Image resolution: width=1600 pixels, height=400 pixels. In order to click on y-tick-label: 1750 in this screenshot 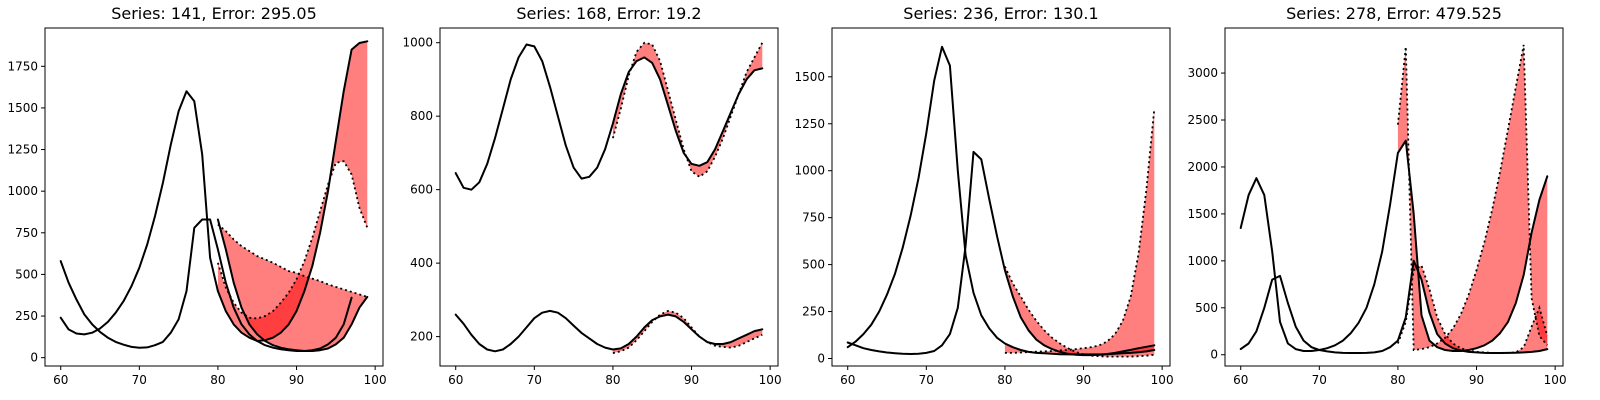, I will do `click(22, 66)`.